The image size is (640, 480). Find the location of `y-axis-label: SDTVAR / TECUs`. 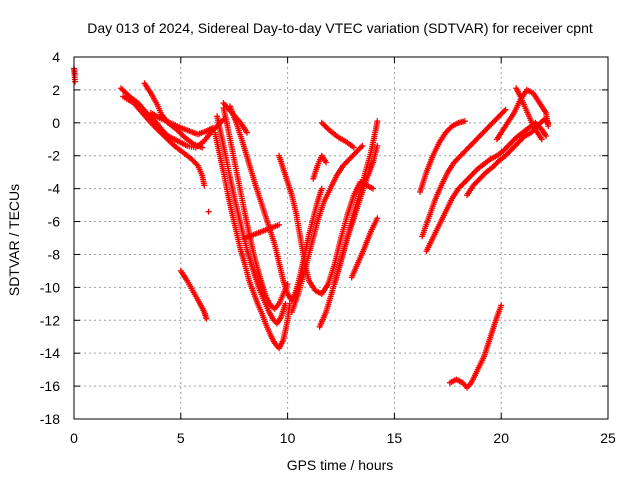

y-axis-label: SDTVAR / TECUs is located at coordinates (14, 240).